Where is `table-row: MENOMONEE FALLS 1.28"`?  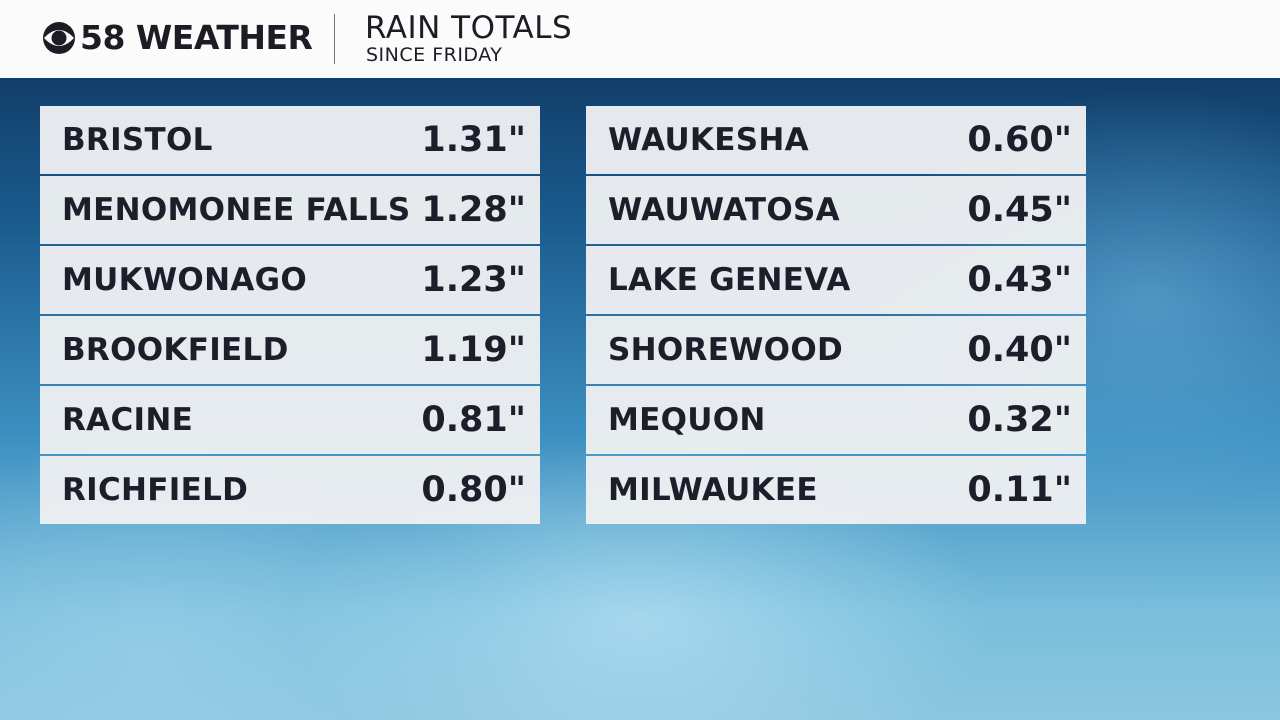 table-row: MENOMONEE FALLS 1.28" is located at coordinates (290, 210).